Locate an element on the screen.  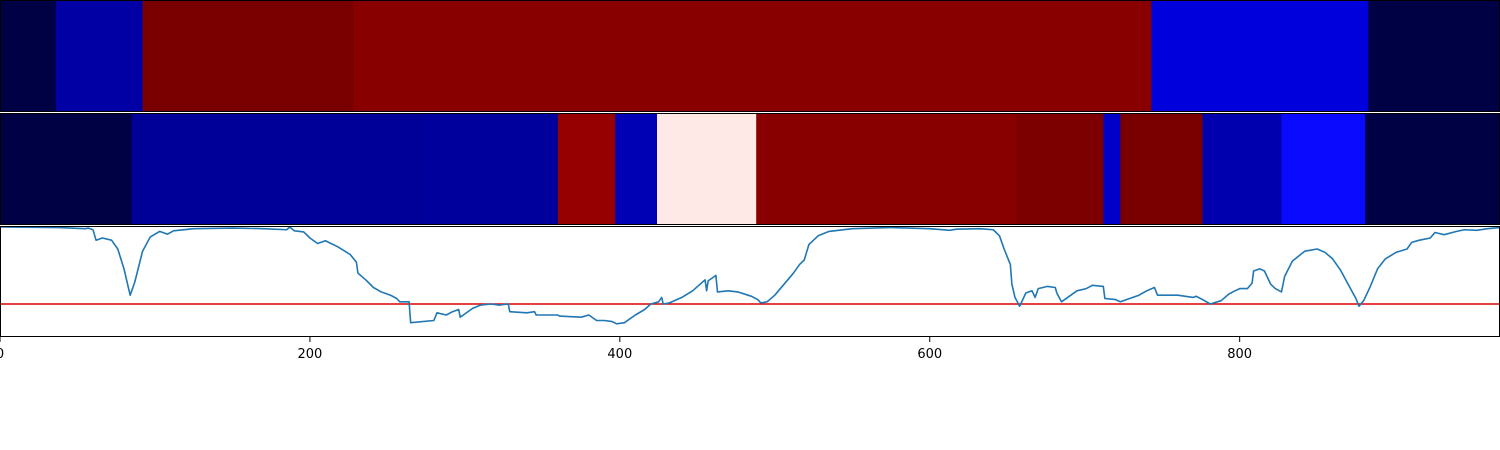
x-axis: 0 200 400 600 800 is located at coordinates (626, 349).